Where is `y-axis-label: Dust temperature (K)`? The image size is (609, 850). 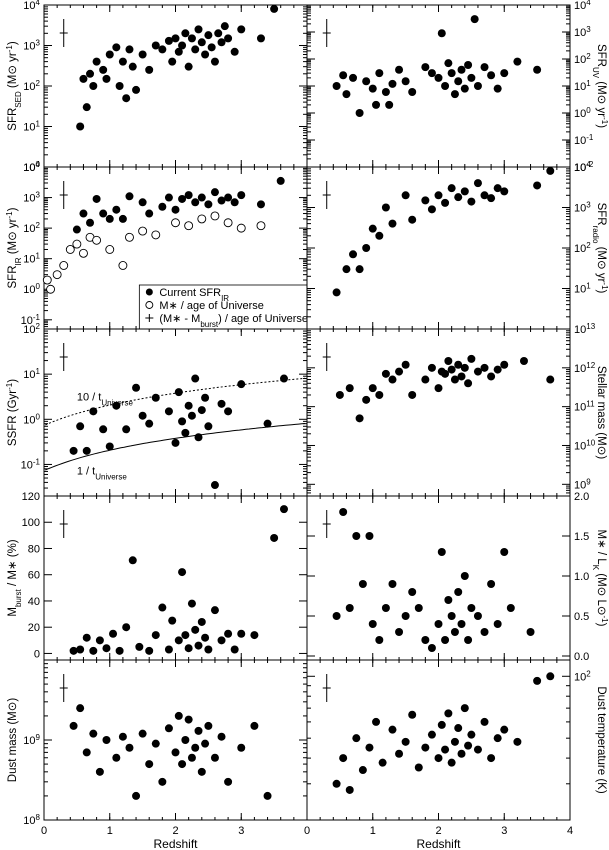 y-axis-label: Dust temperature (K) is located at coordinates (601, 740).